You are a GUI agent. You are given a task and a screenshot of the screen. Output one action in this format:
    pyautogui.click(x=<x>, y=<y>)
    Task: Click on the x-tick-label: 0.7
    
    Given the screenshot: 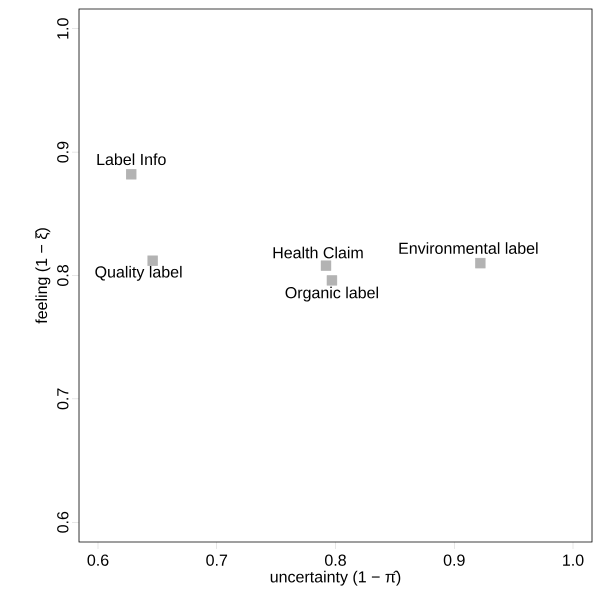 What is the action you would take?
    pyautogui.click(x=217, y=560)
    